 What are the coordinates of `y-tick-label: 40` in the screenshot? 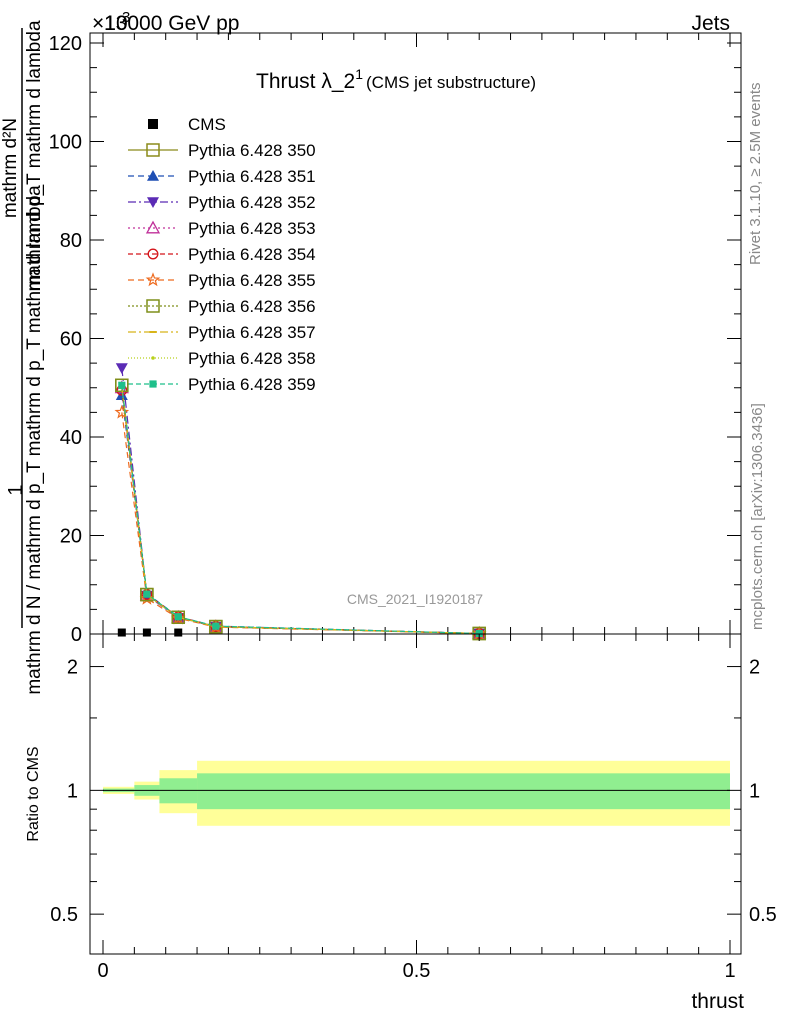 It's located at (71, 438).